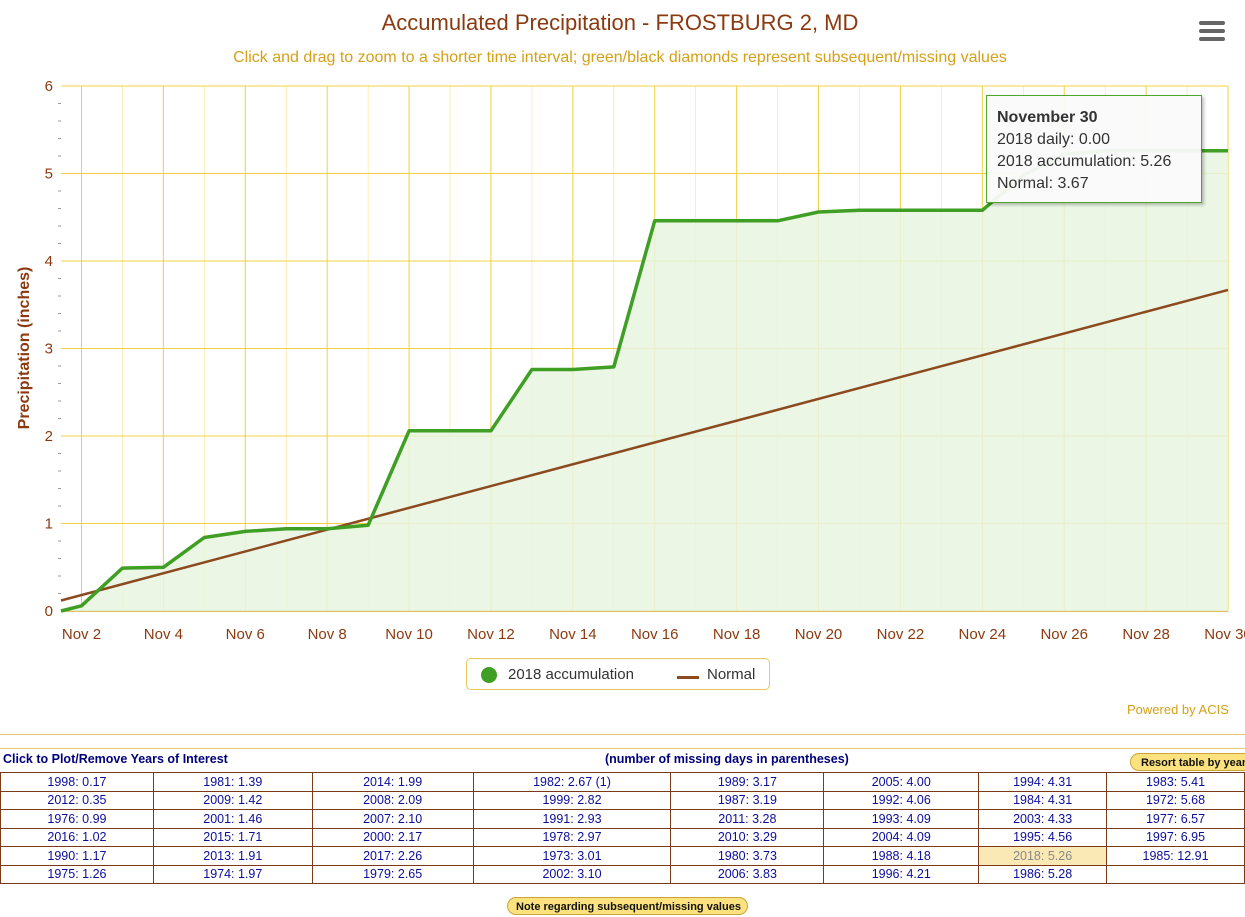 This screenshot has width=1245, height=917. What do you see at coordinates (1084, 161) in the screenshot?
I see `tooltip-accumulation: 2018 accumulation: 5.26` at bounding box center [1084, 161].